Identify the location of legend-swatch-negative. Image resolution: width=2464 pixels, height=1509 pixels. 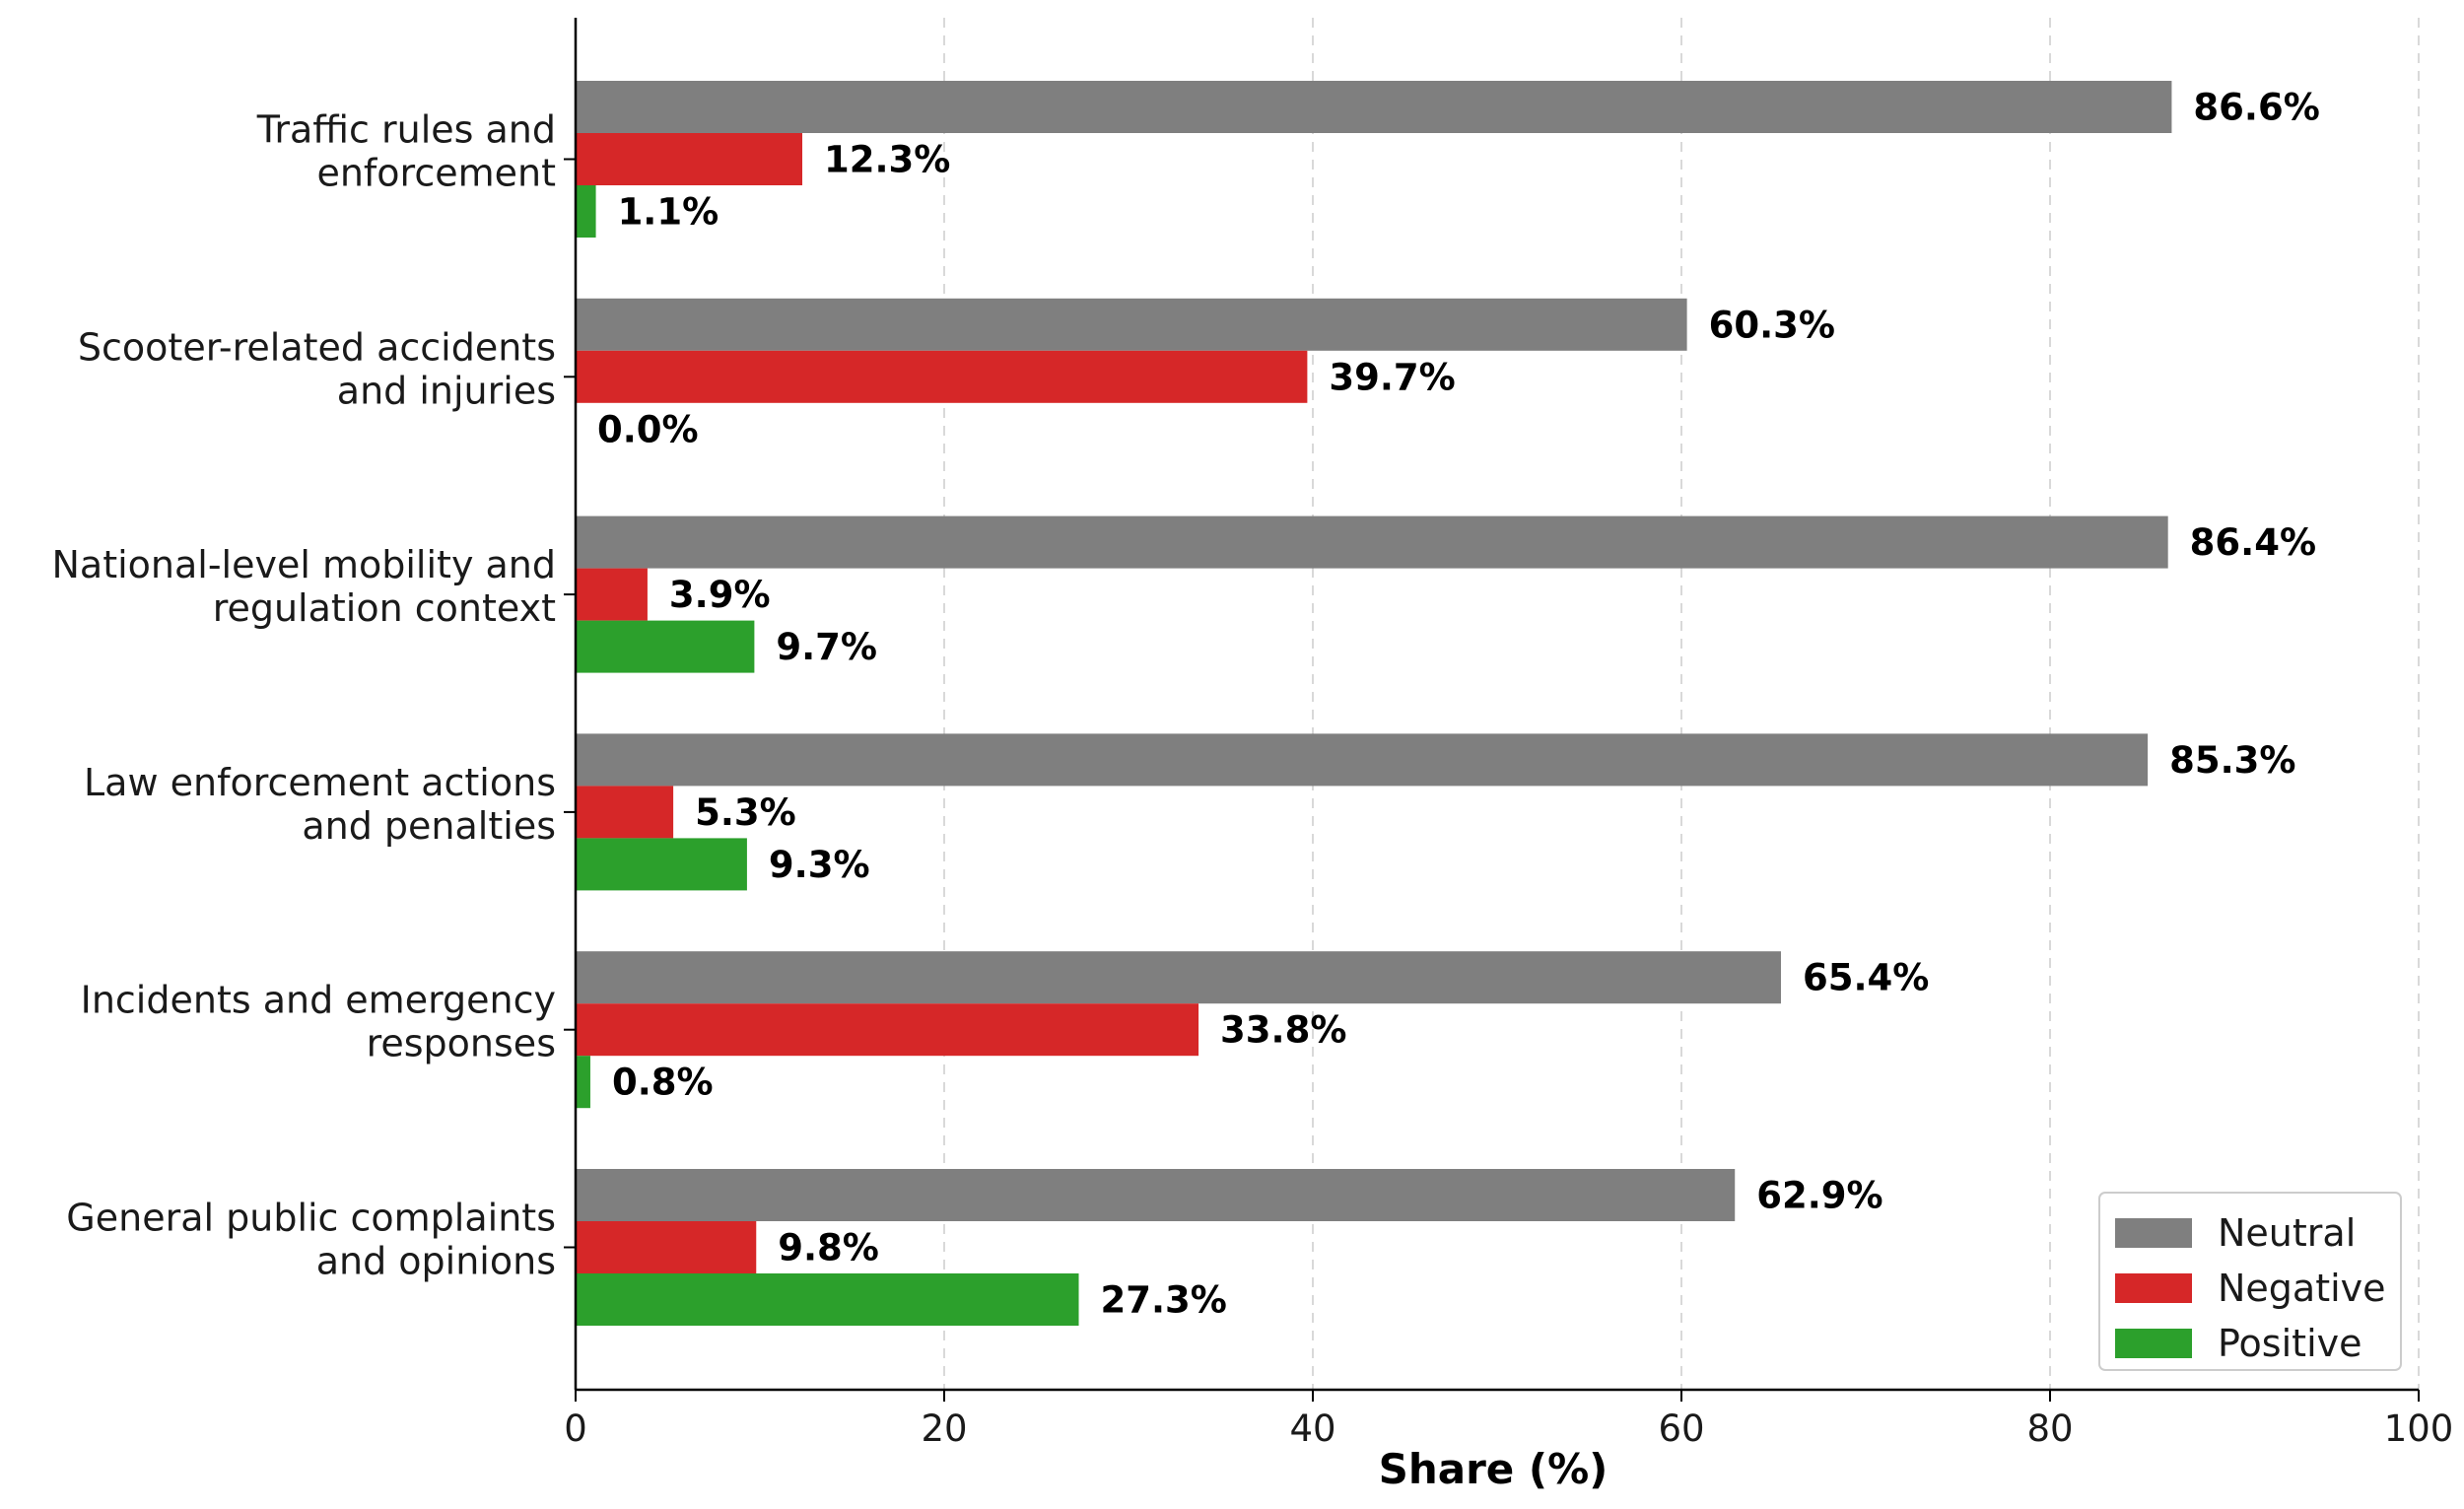
(2153, 1288).